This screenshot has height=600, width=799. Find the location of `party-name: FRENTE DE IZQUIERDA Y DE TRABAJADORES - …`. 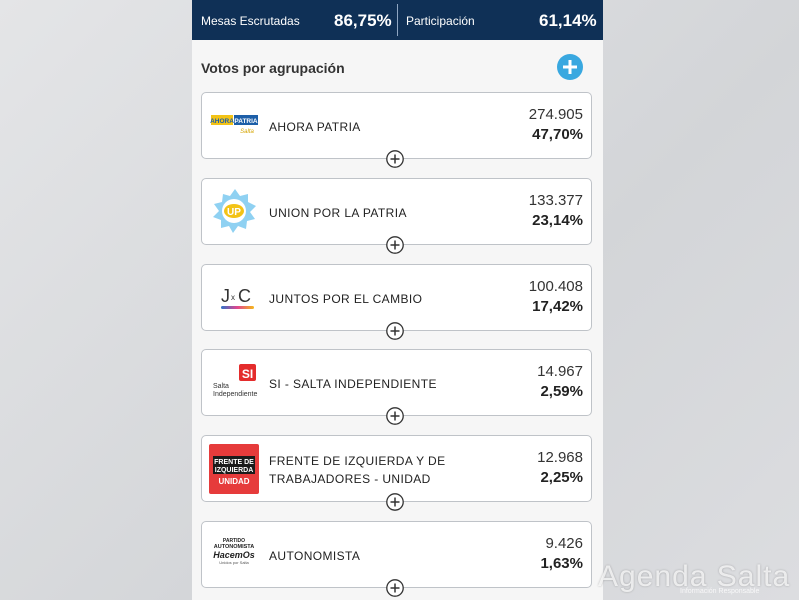

party-name: FRENTE DE IZQUIERDA Y DE TRABAJADORES - … is located at coordinates (357, 469).